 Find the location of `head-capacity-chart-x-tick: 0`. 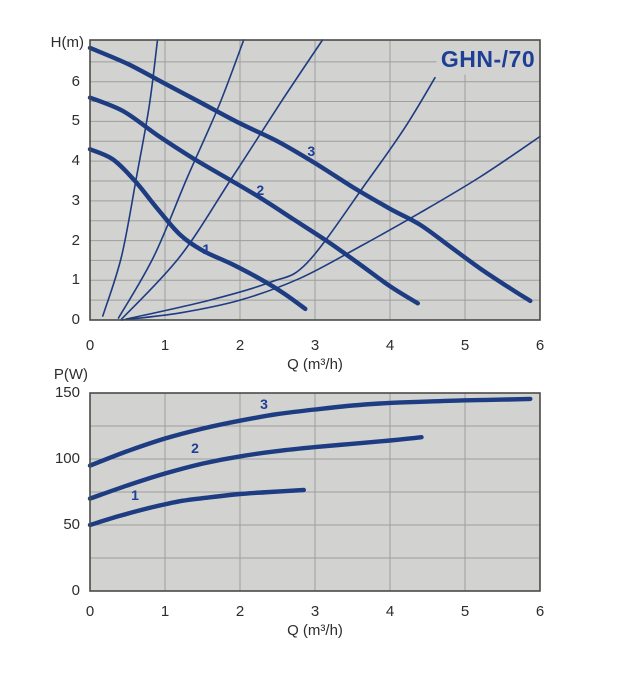

head-capacity-chart-x-tick: 0 is located at coordinates (90, 345).